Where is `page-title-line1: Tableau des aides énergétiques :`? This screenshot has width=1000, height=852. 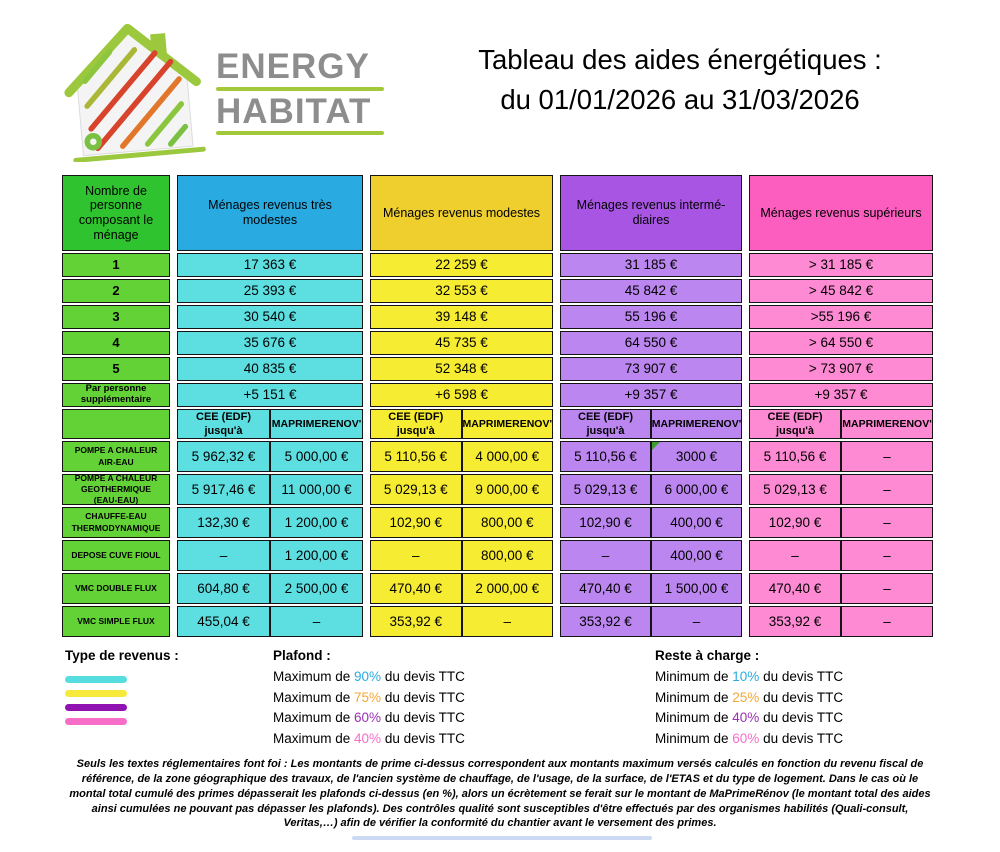 page-title-line1: Tableau des aides énergétiques : is located at coordinates (680, 59).